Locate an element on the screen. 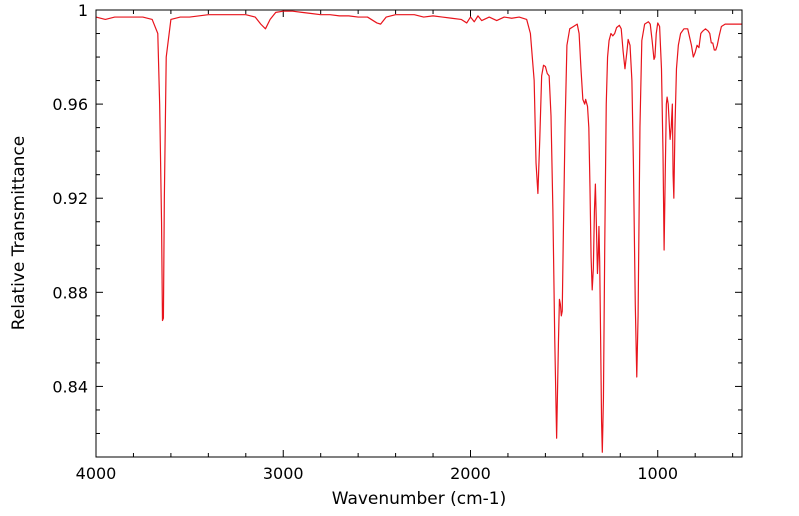 This screenshot has height=516, width=799. y-tick-label: 0.84 is located at coordinates (70, 386).